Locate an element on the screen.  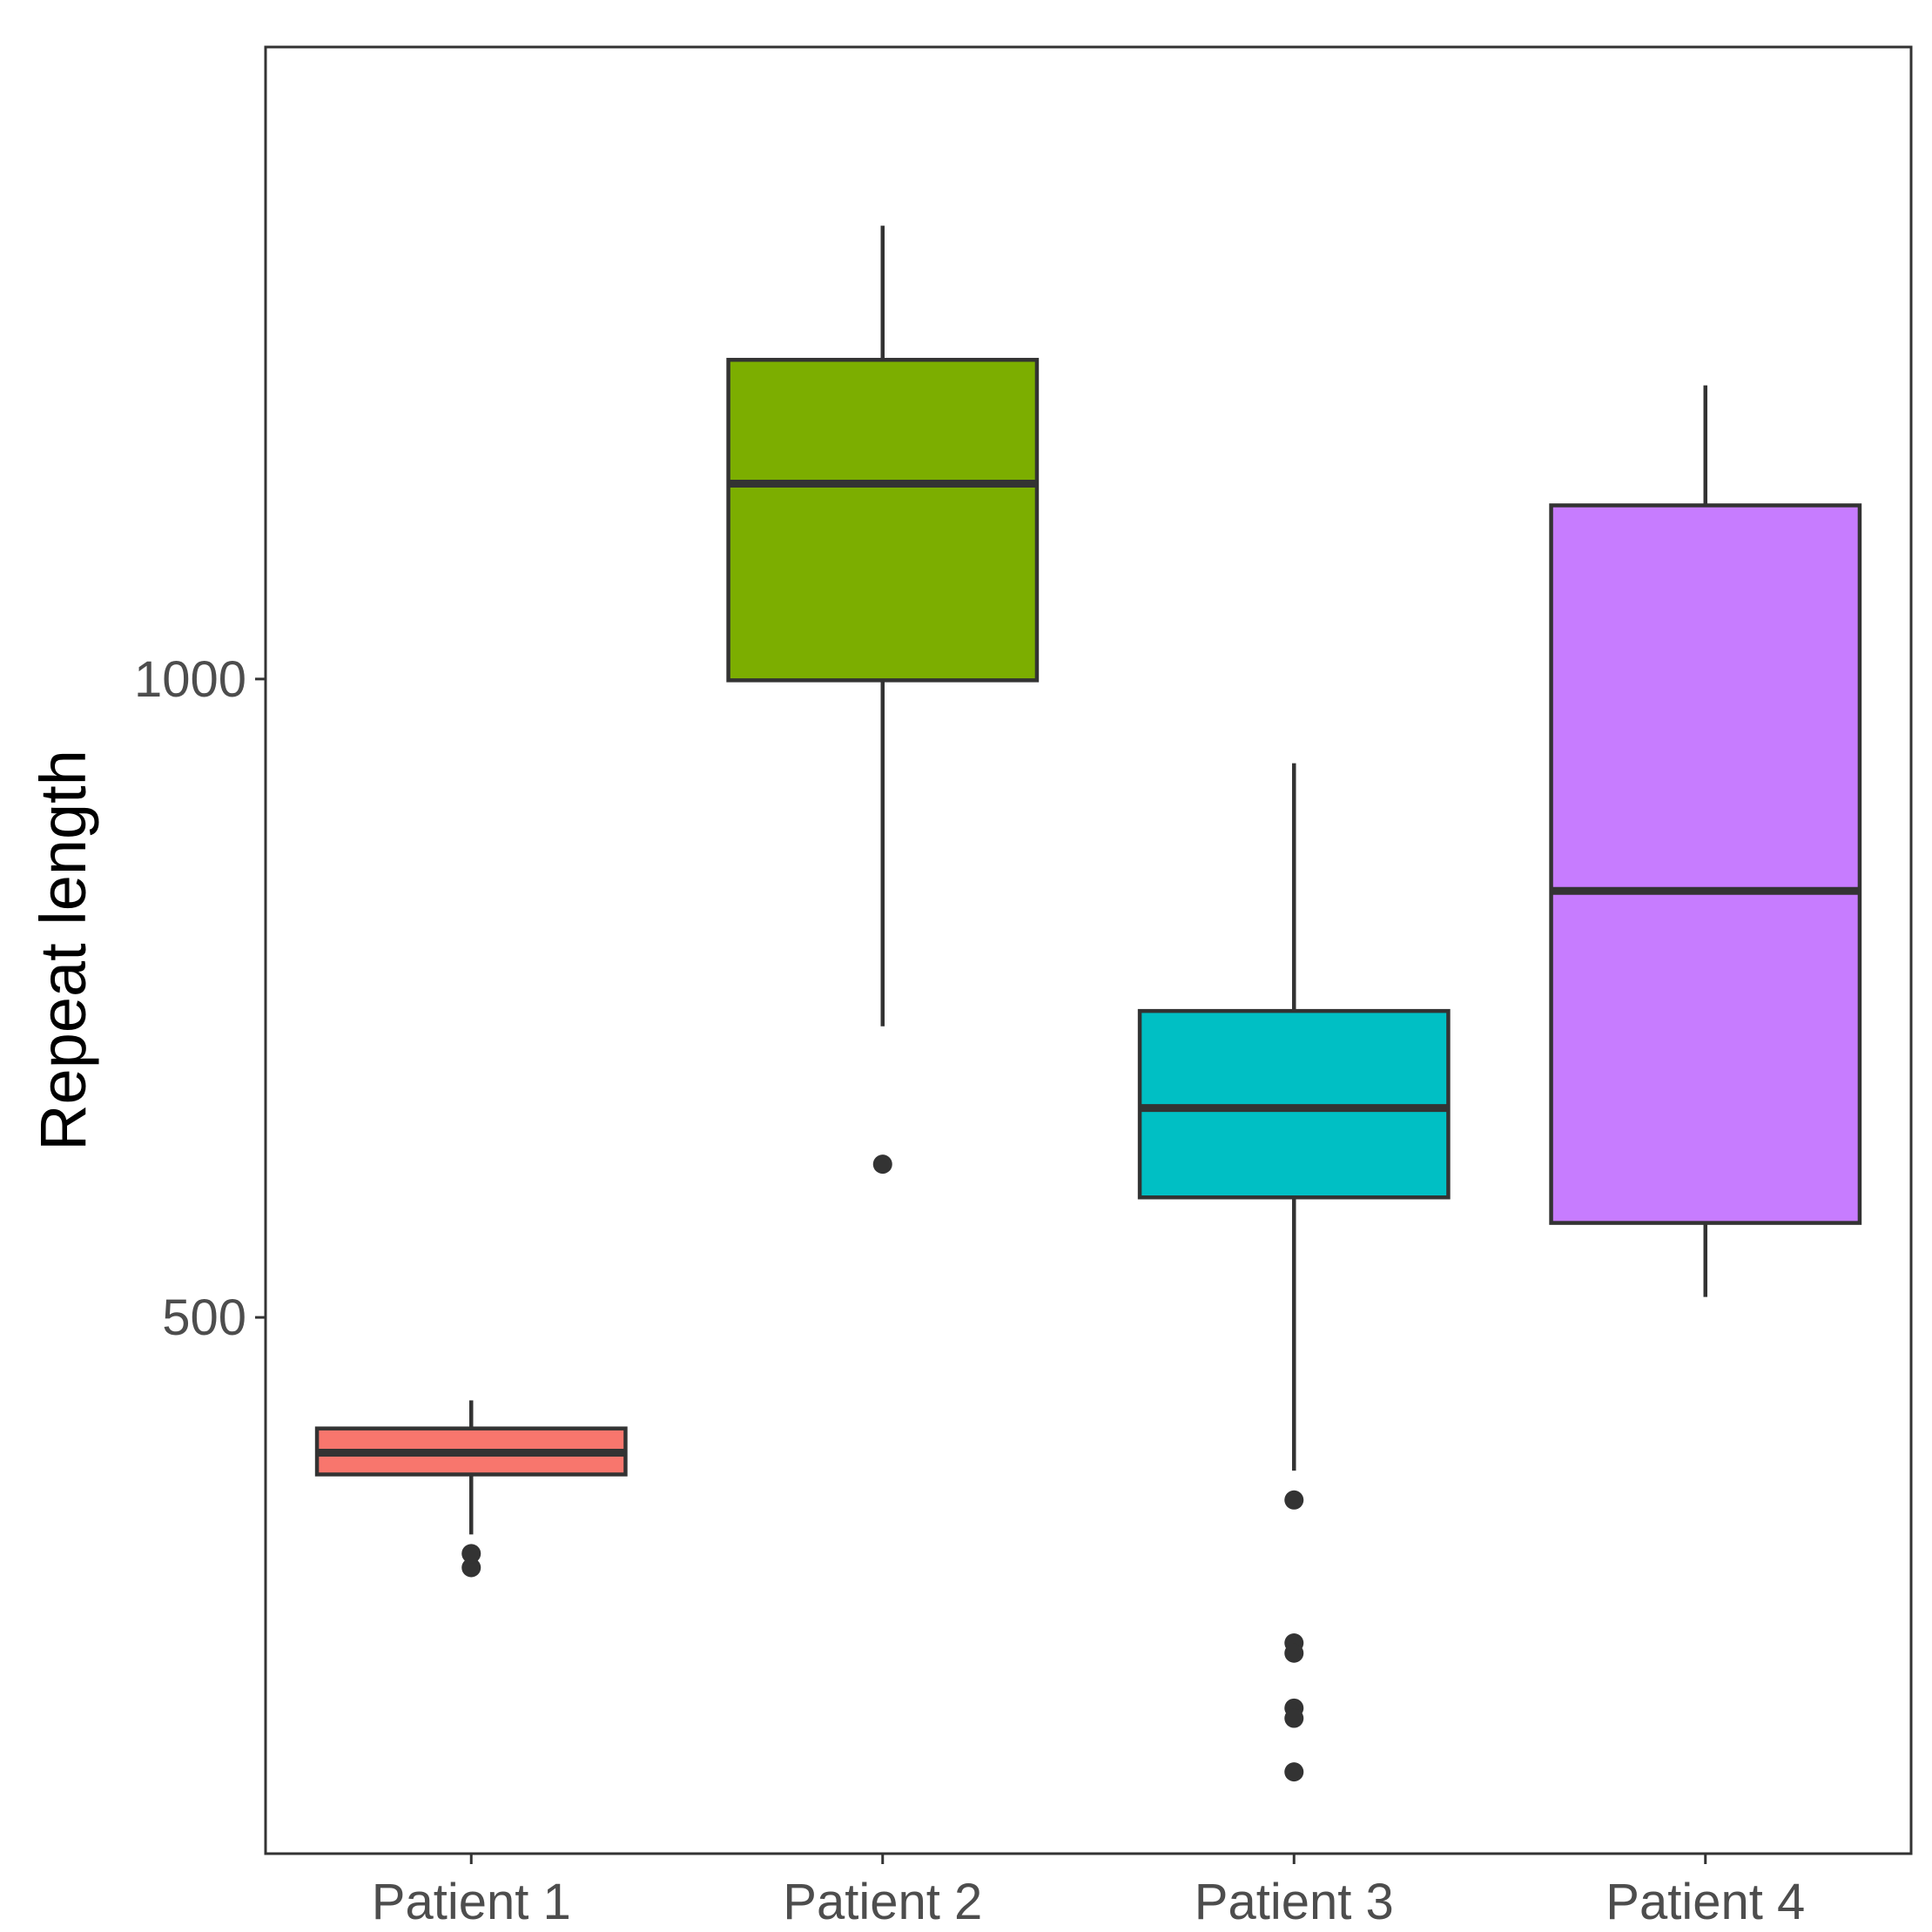
y-tick-label: 1000 is located at coordinates (190, 679).